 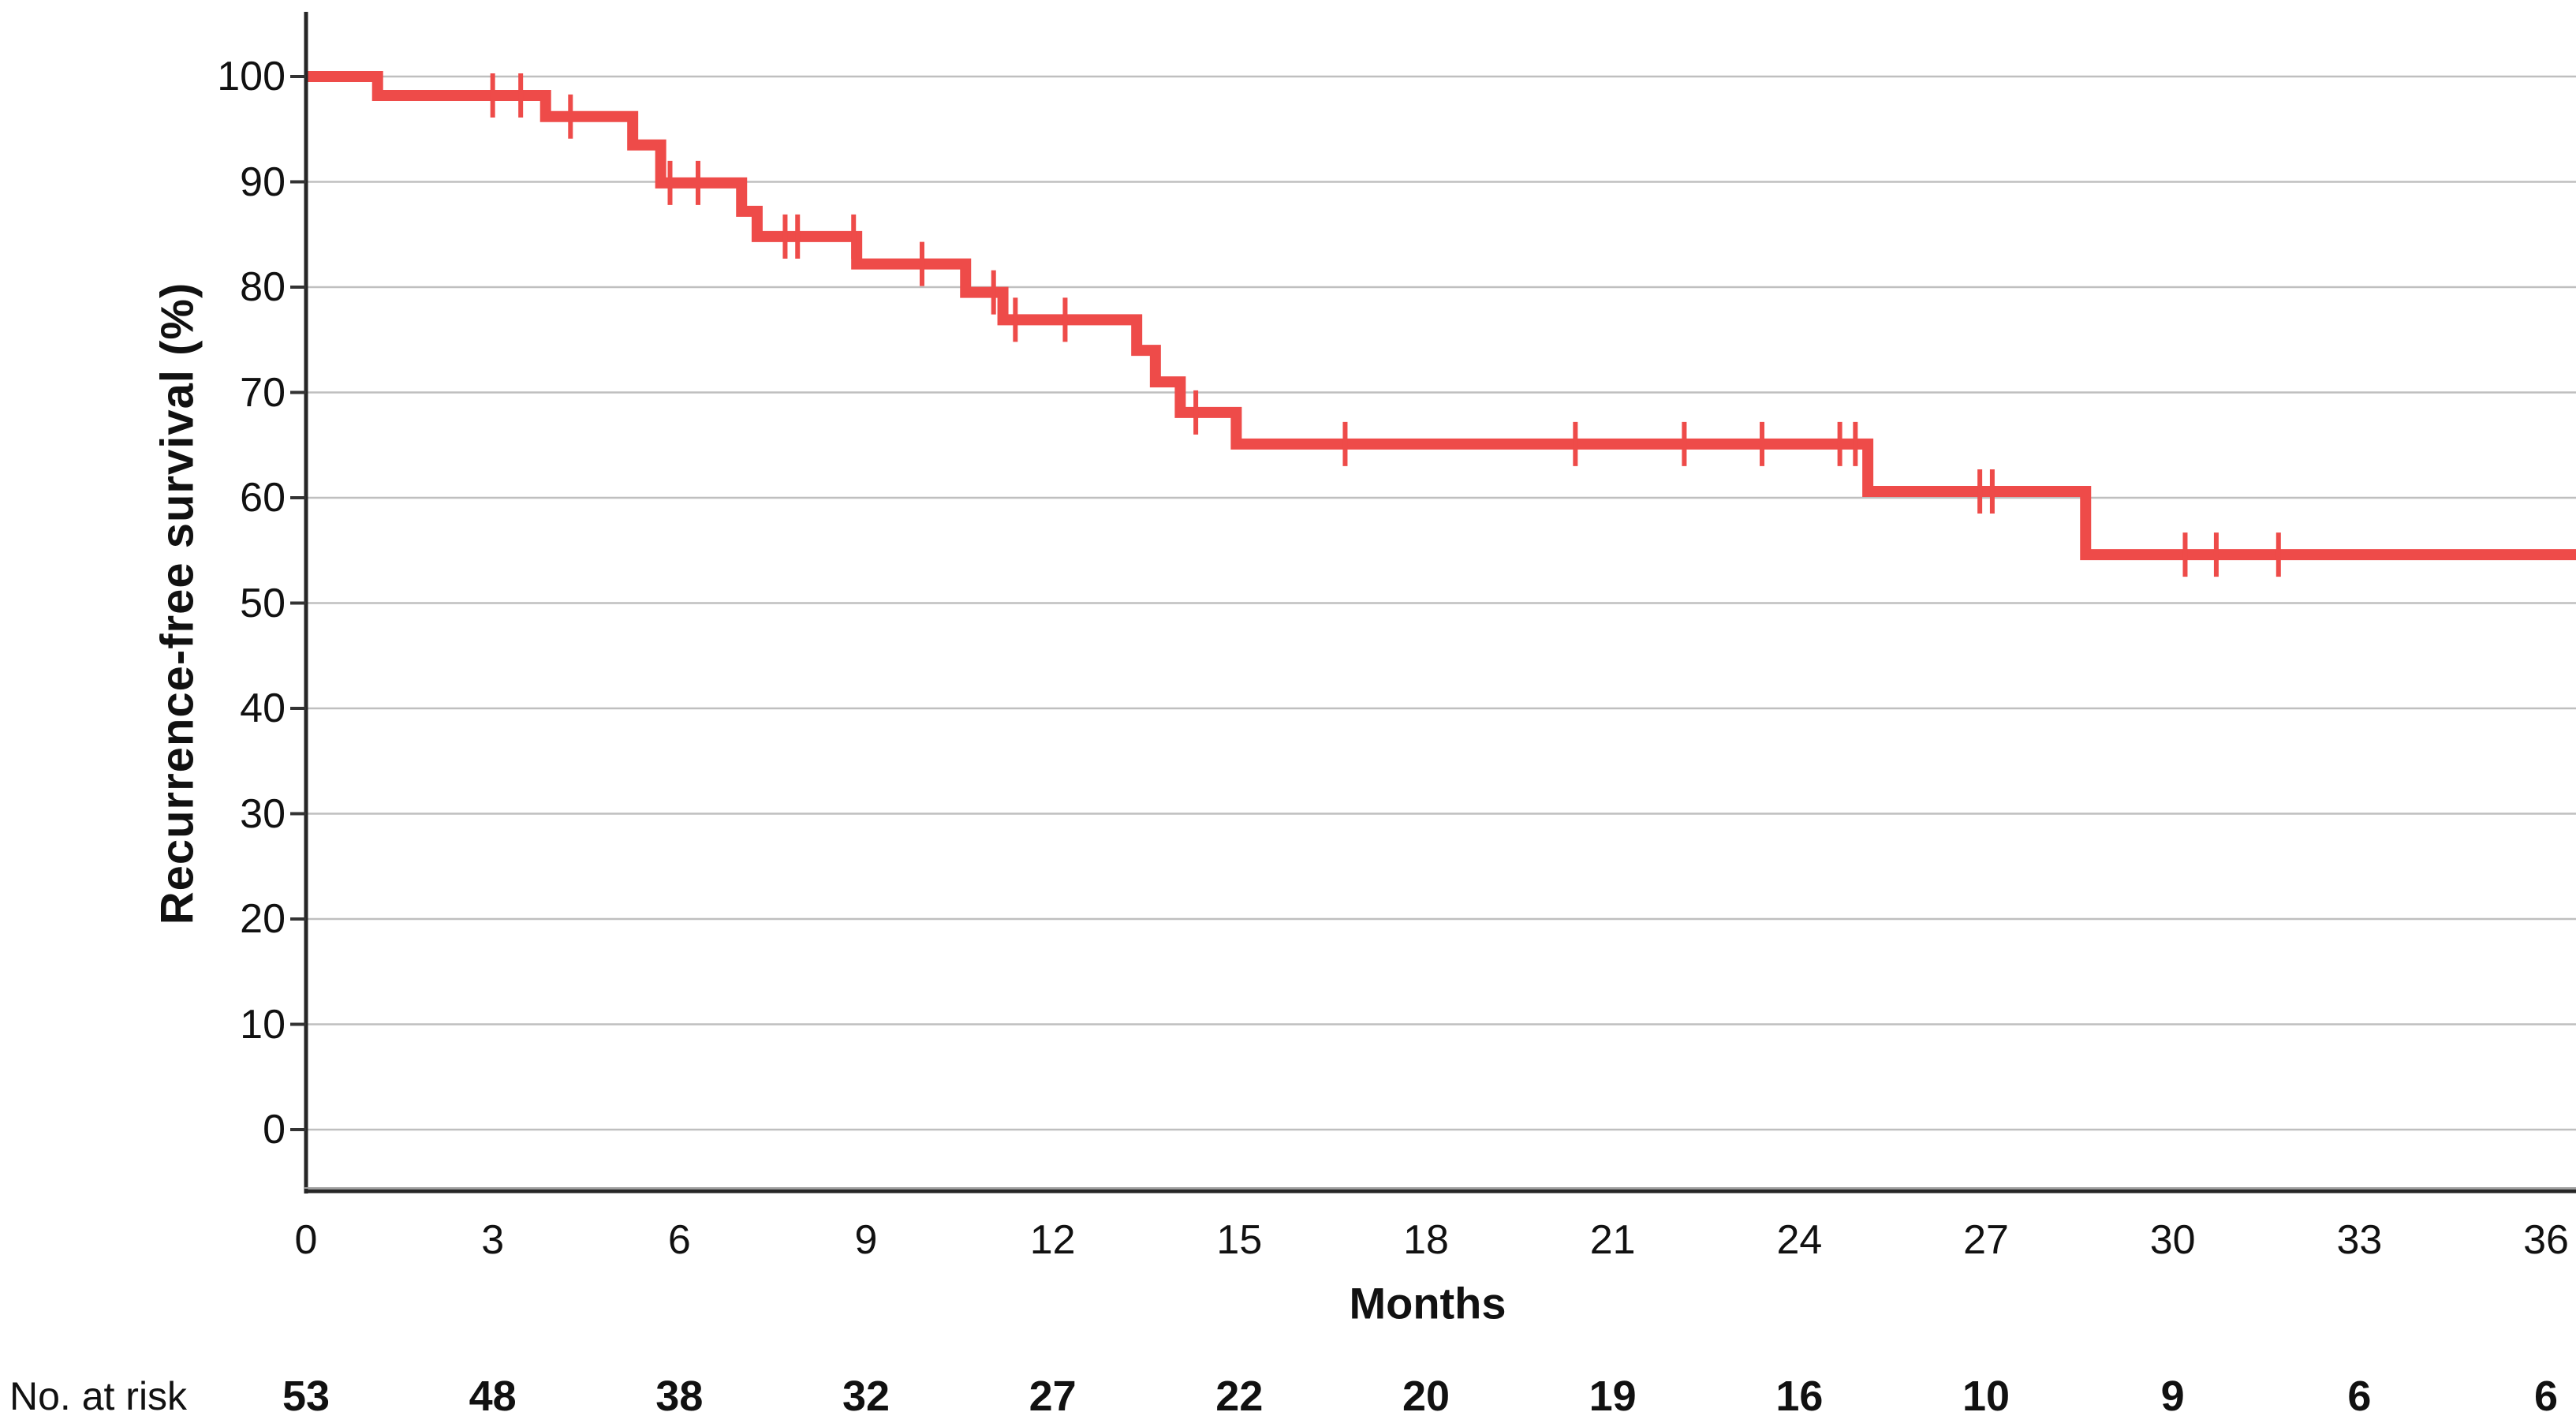 I want to click on risk-row-label: No. at risk, so click(x=98, y=1396).